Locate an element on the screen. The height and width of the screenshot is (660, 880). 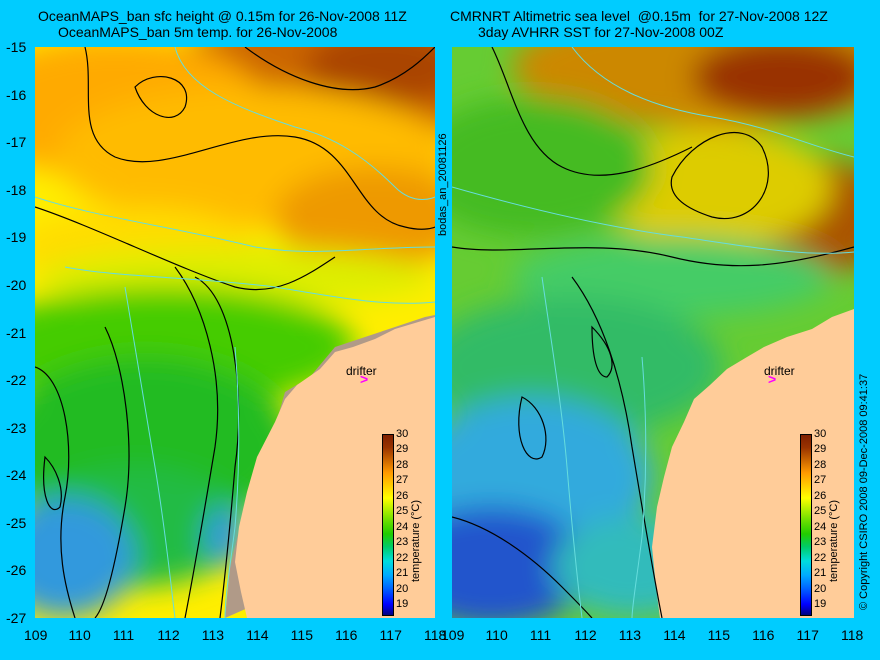
lat-tick-label: -26 is located at coordinates (16, 570).